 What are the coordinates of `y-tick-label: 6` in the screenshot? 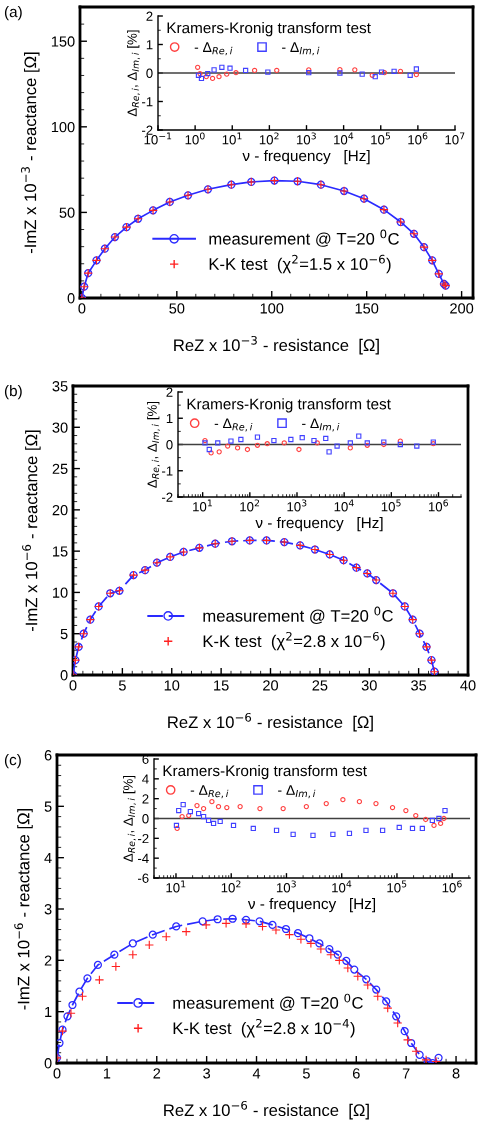 It's located at (48, 755).